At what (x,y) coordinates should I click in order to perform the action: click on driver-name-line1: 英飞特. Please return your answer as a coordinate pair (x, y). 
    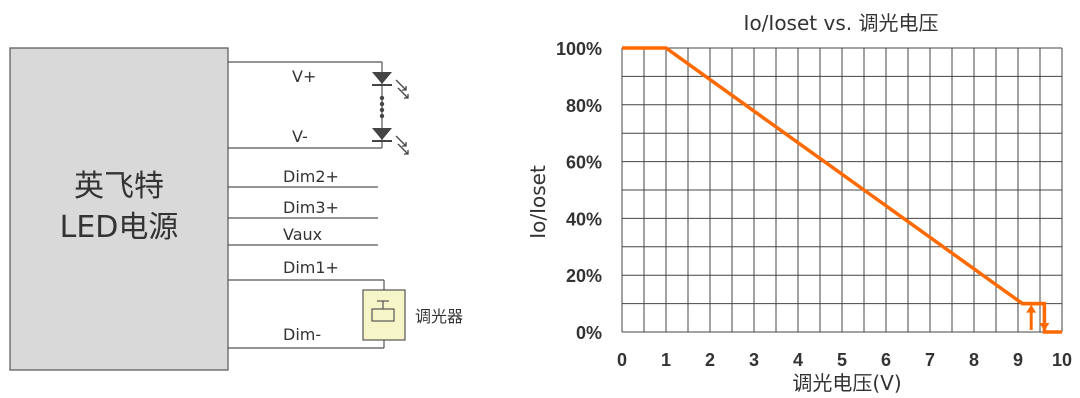
    Looking at the image, I should click on (119, 186).